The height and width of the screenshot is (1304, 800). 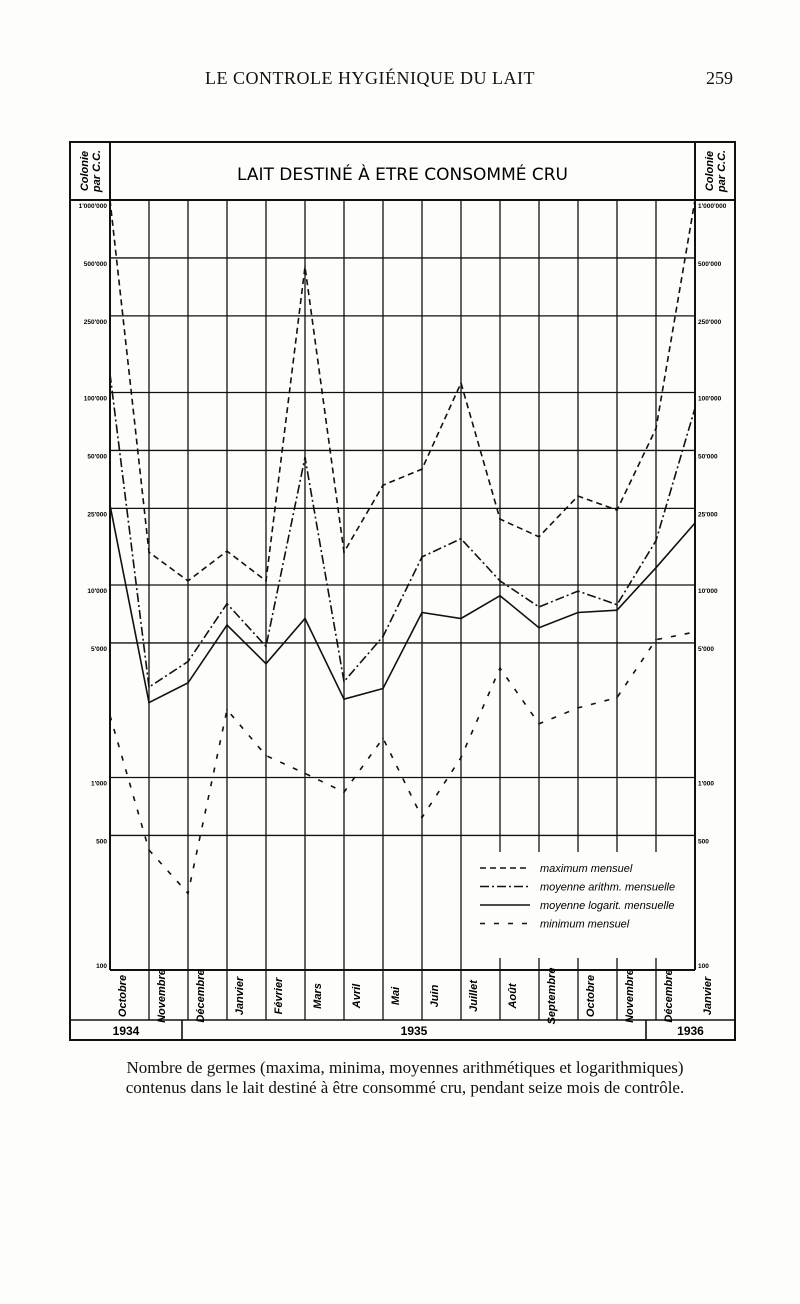 I want to click on y-tick-label-right: 250'000, so click(x=710, y=322).